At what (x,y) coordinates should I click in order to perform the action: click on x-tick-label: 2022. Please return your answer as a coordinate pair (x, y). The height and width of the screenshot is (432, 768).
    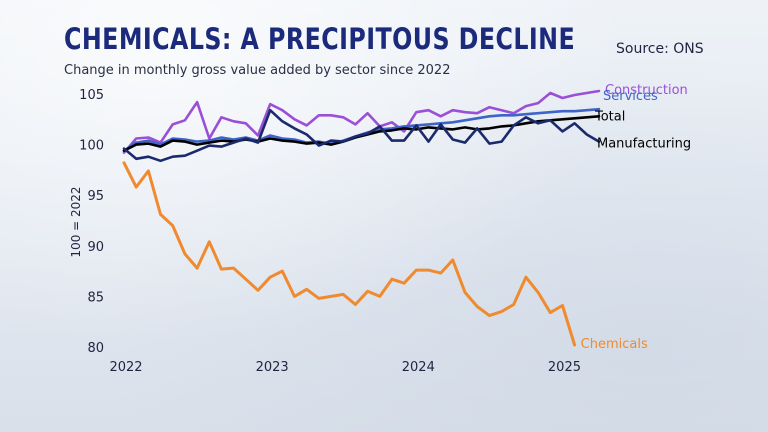
    Looking at the image, I should click on (125, 367).